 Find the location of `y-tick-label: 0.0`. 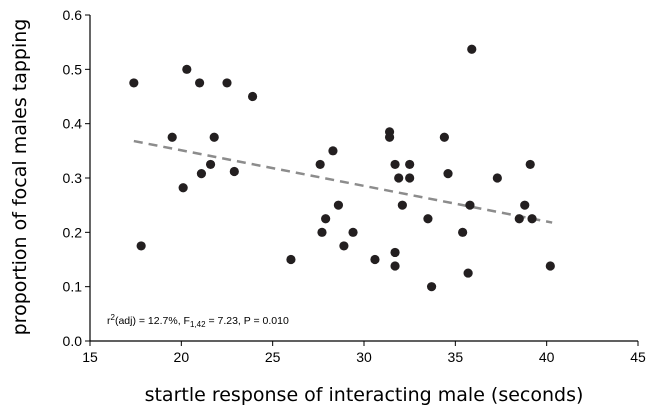

y-tick-label: 0.0 is located at coordinates (73, 341).